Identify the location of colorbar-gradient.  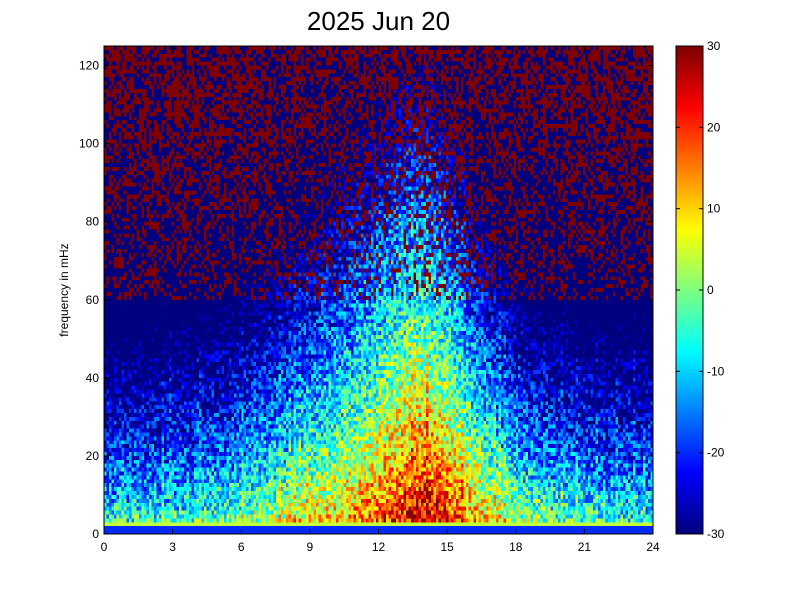
(689, 290).